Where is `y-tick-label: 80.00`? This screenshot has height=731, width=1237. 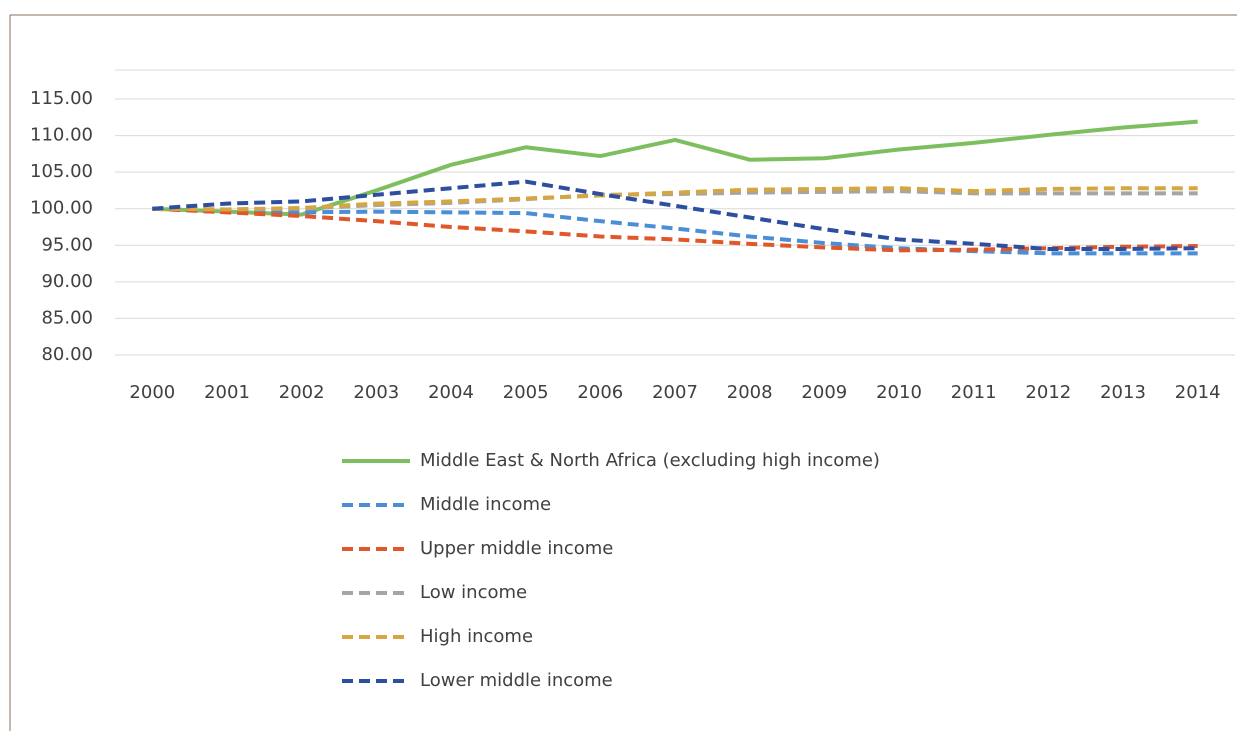
y-tick-label: 80.00 is located at coordinates (67, 354).